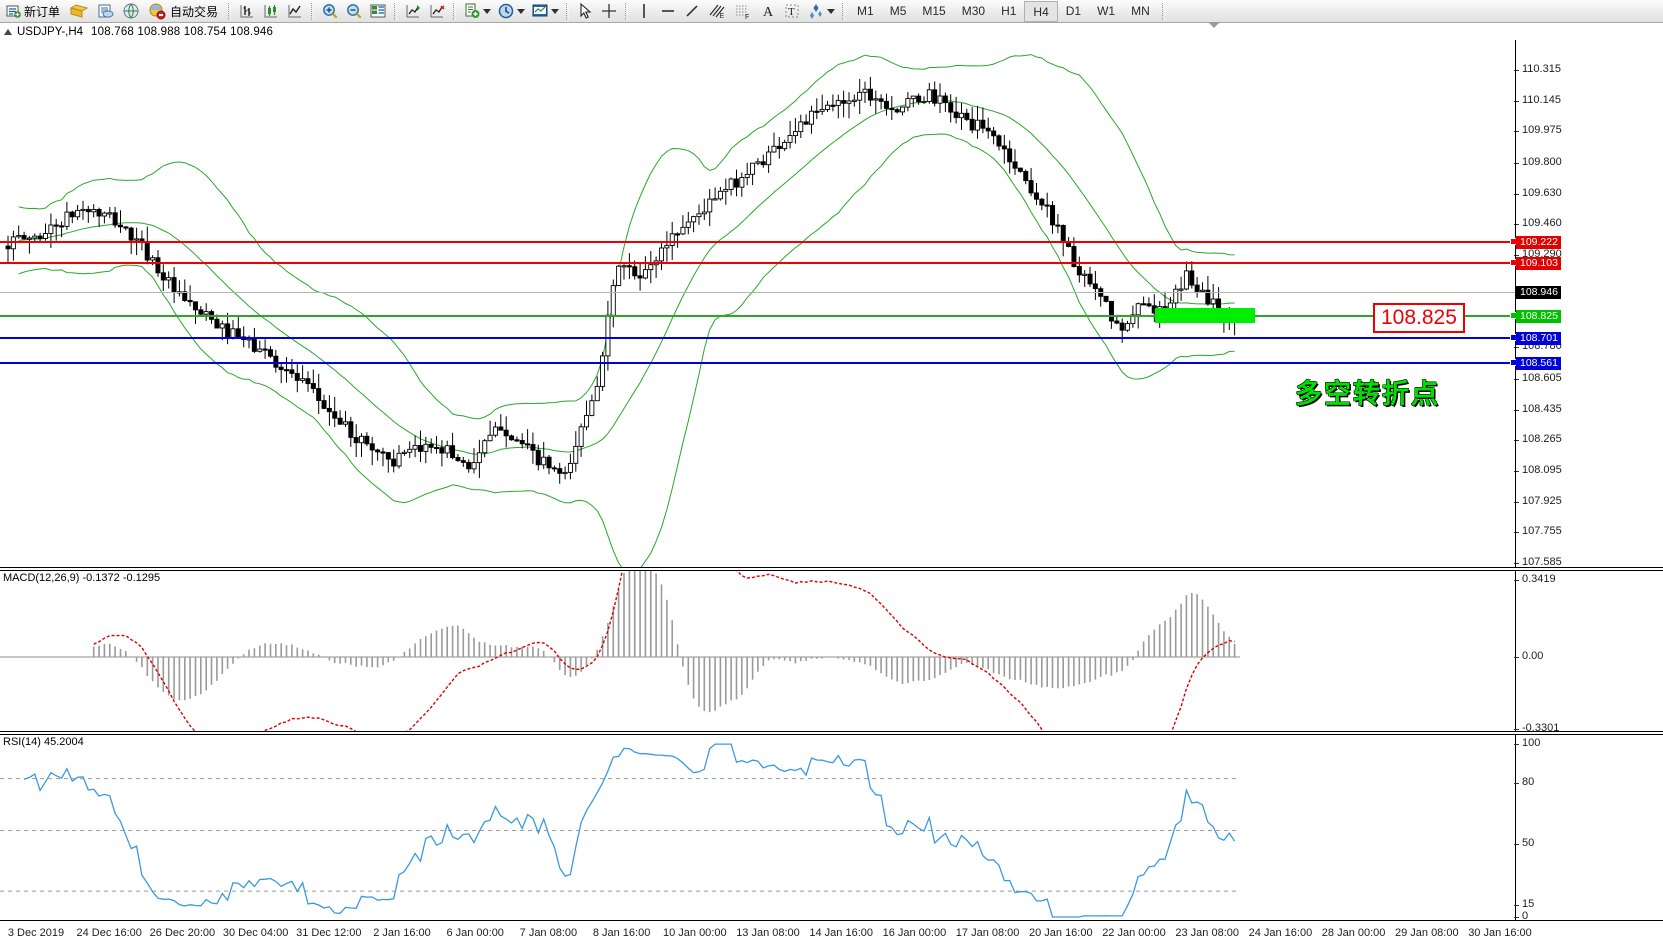  What do you see at coordinates (914, 933) in the screenshot?
I see `time-axis-label: 16 Jan 00:00` at bounding box center [914, 933].